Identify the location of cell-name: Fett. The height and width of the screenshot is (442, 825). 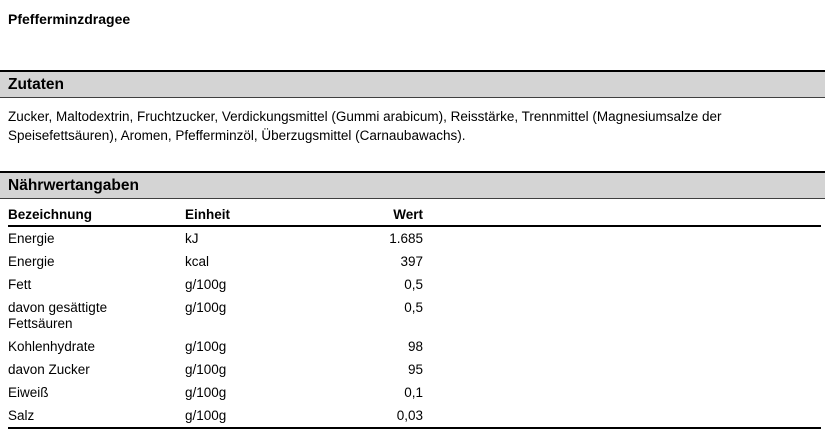
(20, 284).